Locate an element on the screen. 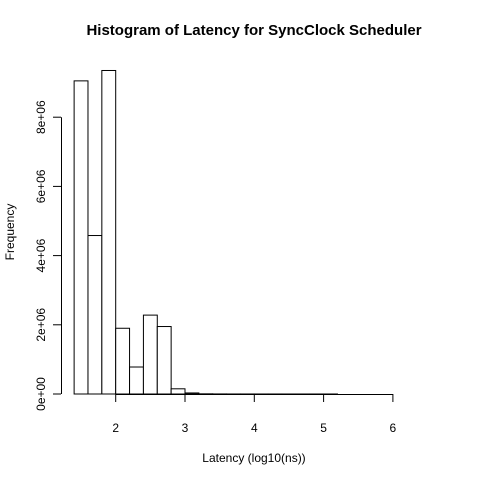 This screenshot has width=480, height=480. x-tick-label: 2 is located at coordinates (115, 428).